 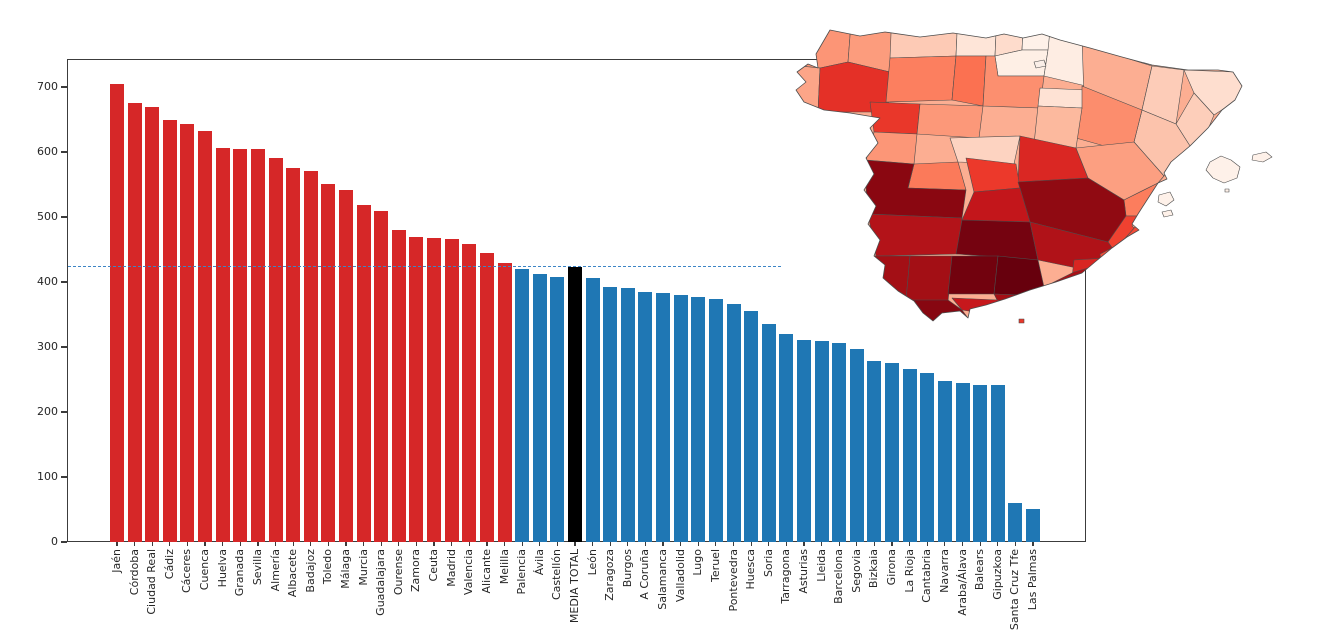 What do you see at coordinates (944, 571) in the screenshot?
I see `x-tick-label-Navarra: Navarra` at bounding box center [944, 571].